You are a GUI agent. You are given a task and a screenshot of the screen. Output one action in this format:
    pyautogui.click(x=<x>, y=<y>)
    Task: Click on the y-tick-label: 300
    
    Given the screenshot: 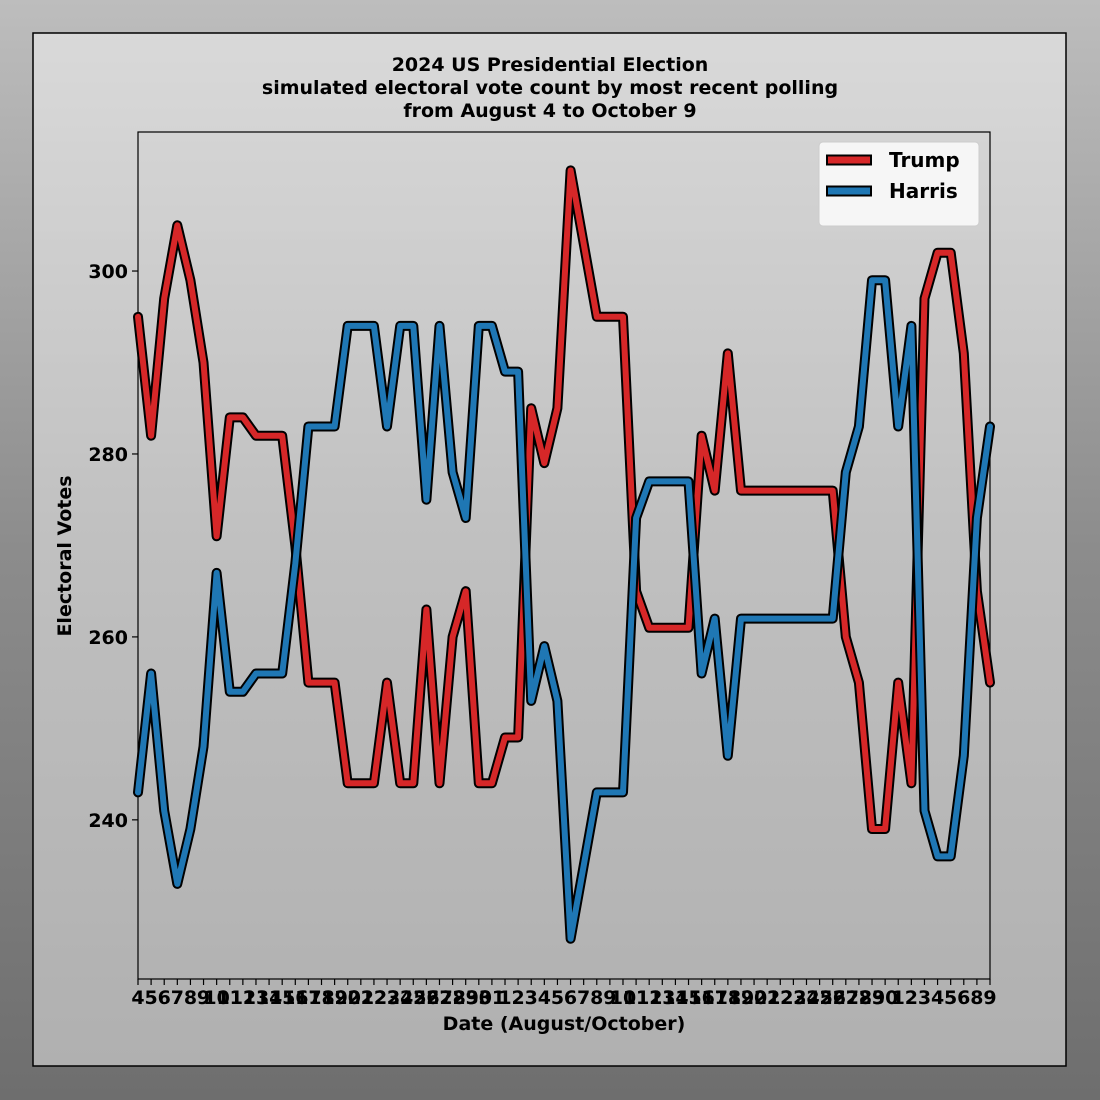 What is the action you would take?
    pyautogui.click(x=108, y=272)
    